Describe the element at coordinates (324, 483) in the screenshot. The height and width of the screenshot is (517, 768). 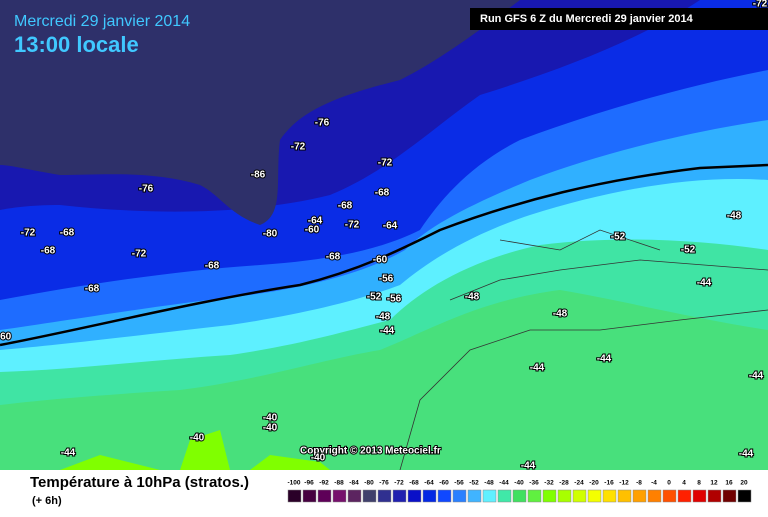
I see `scale-label: -92` at that location.